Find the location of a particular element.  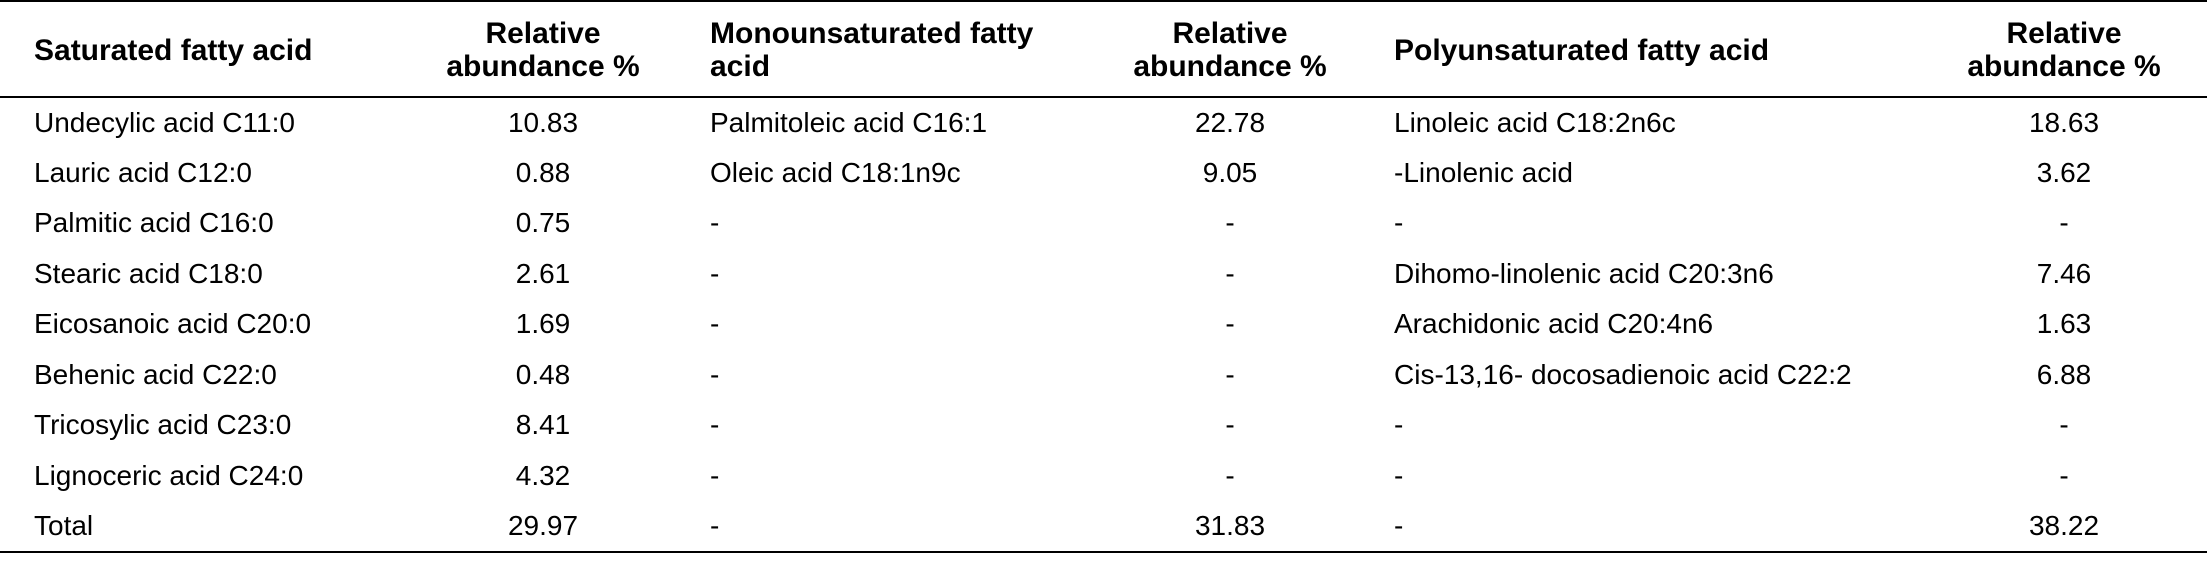

mono-value: 31.83 is located at coordinates (1230, 527).